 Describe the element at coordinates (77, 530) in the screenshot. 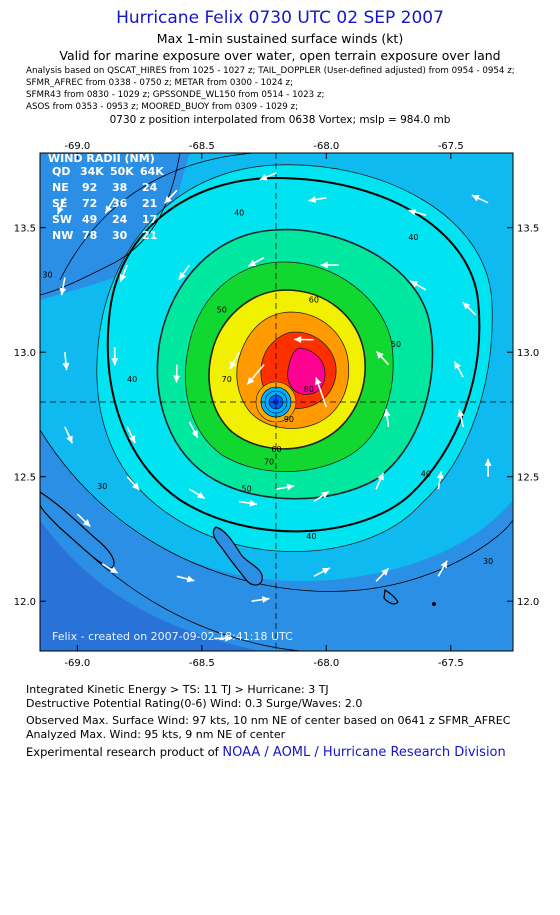

I see `island-aruba` at that location.